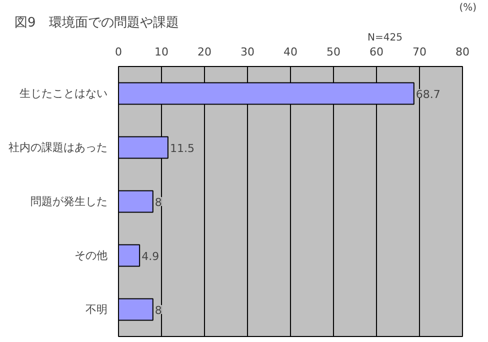  I want to click on x-tick-label: 40, so click(291, 52).